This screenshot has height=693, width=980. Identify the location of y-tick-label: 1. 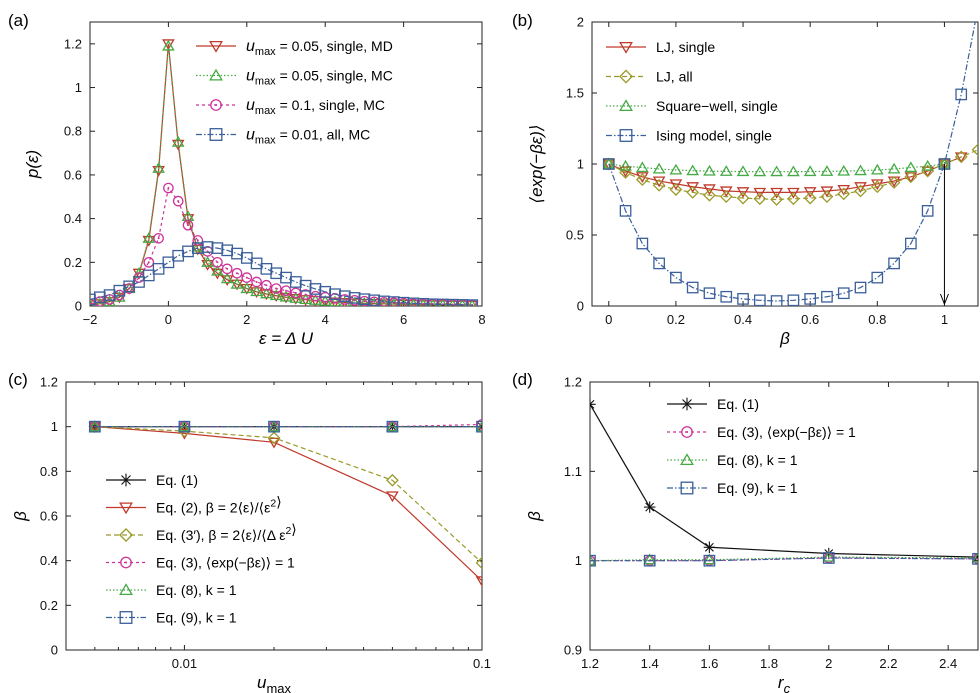
(54, 426).